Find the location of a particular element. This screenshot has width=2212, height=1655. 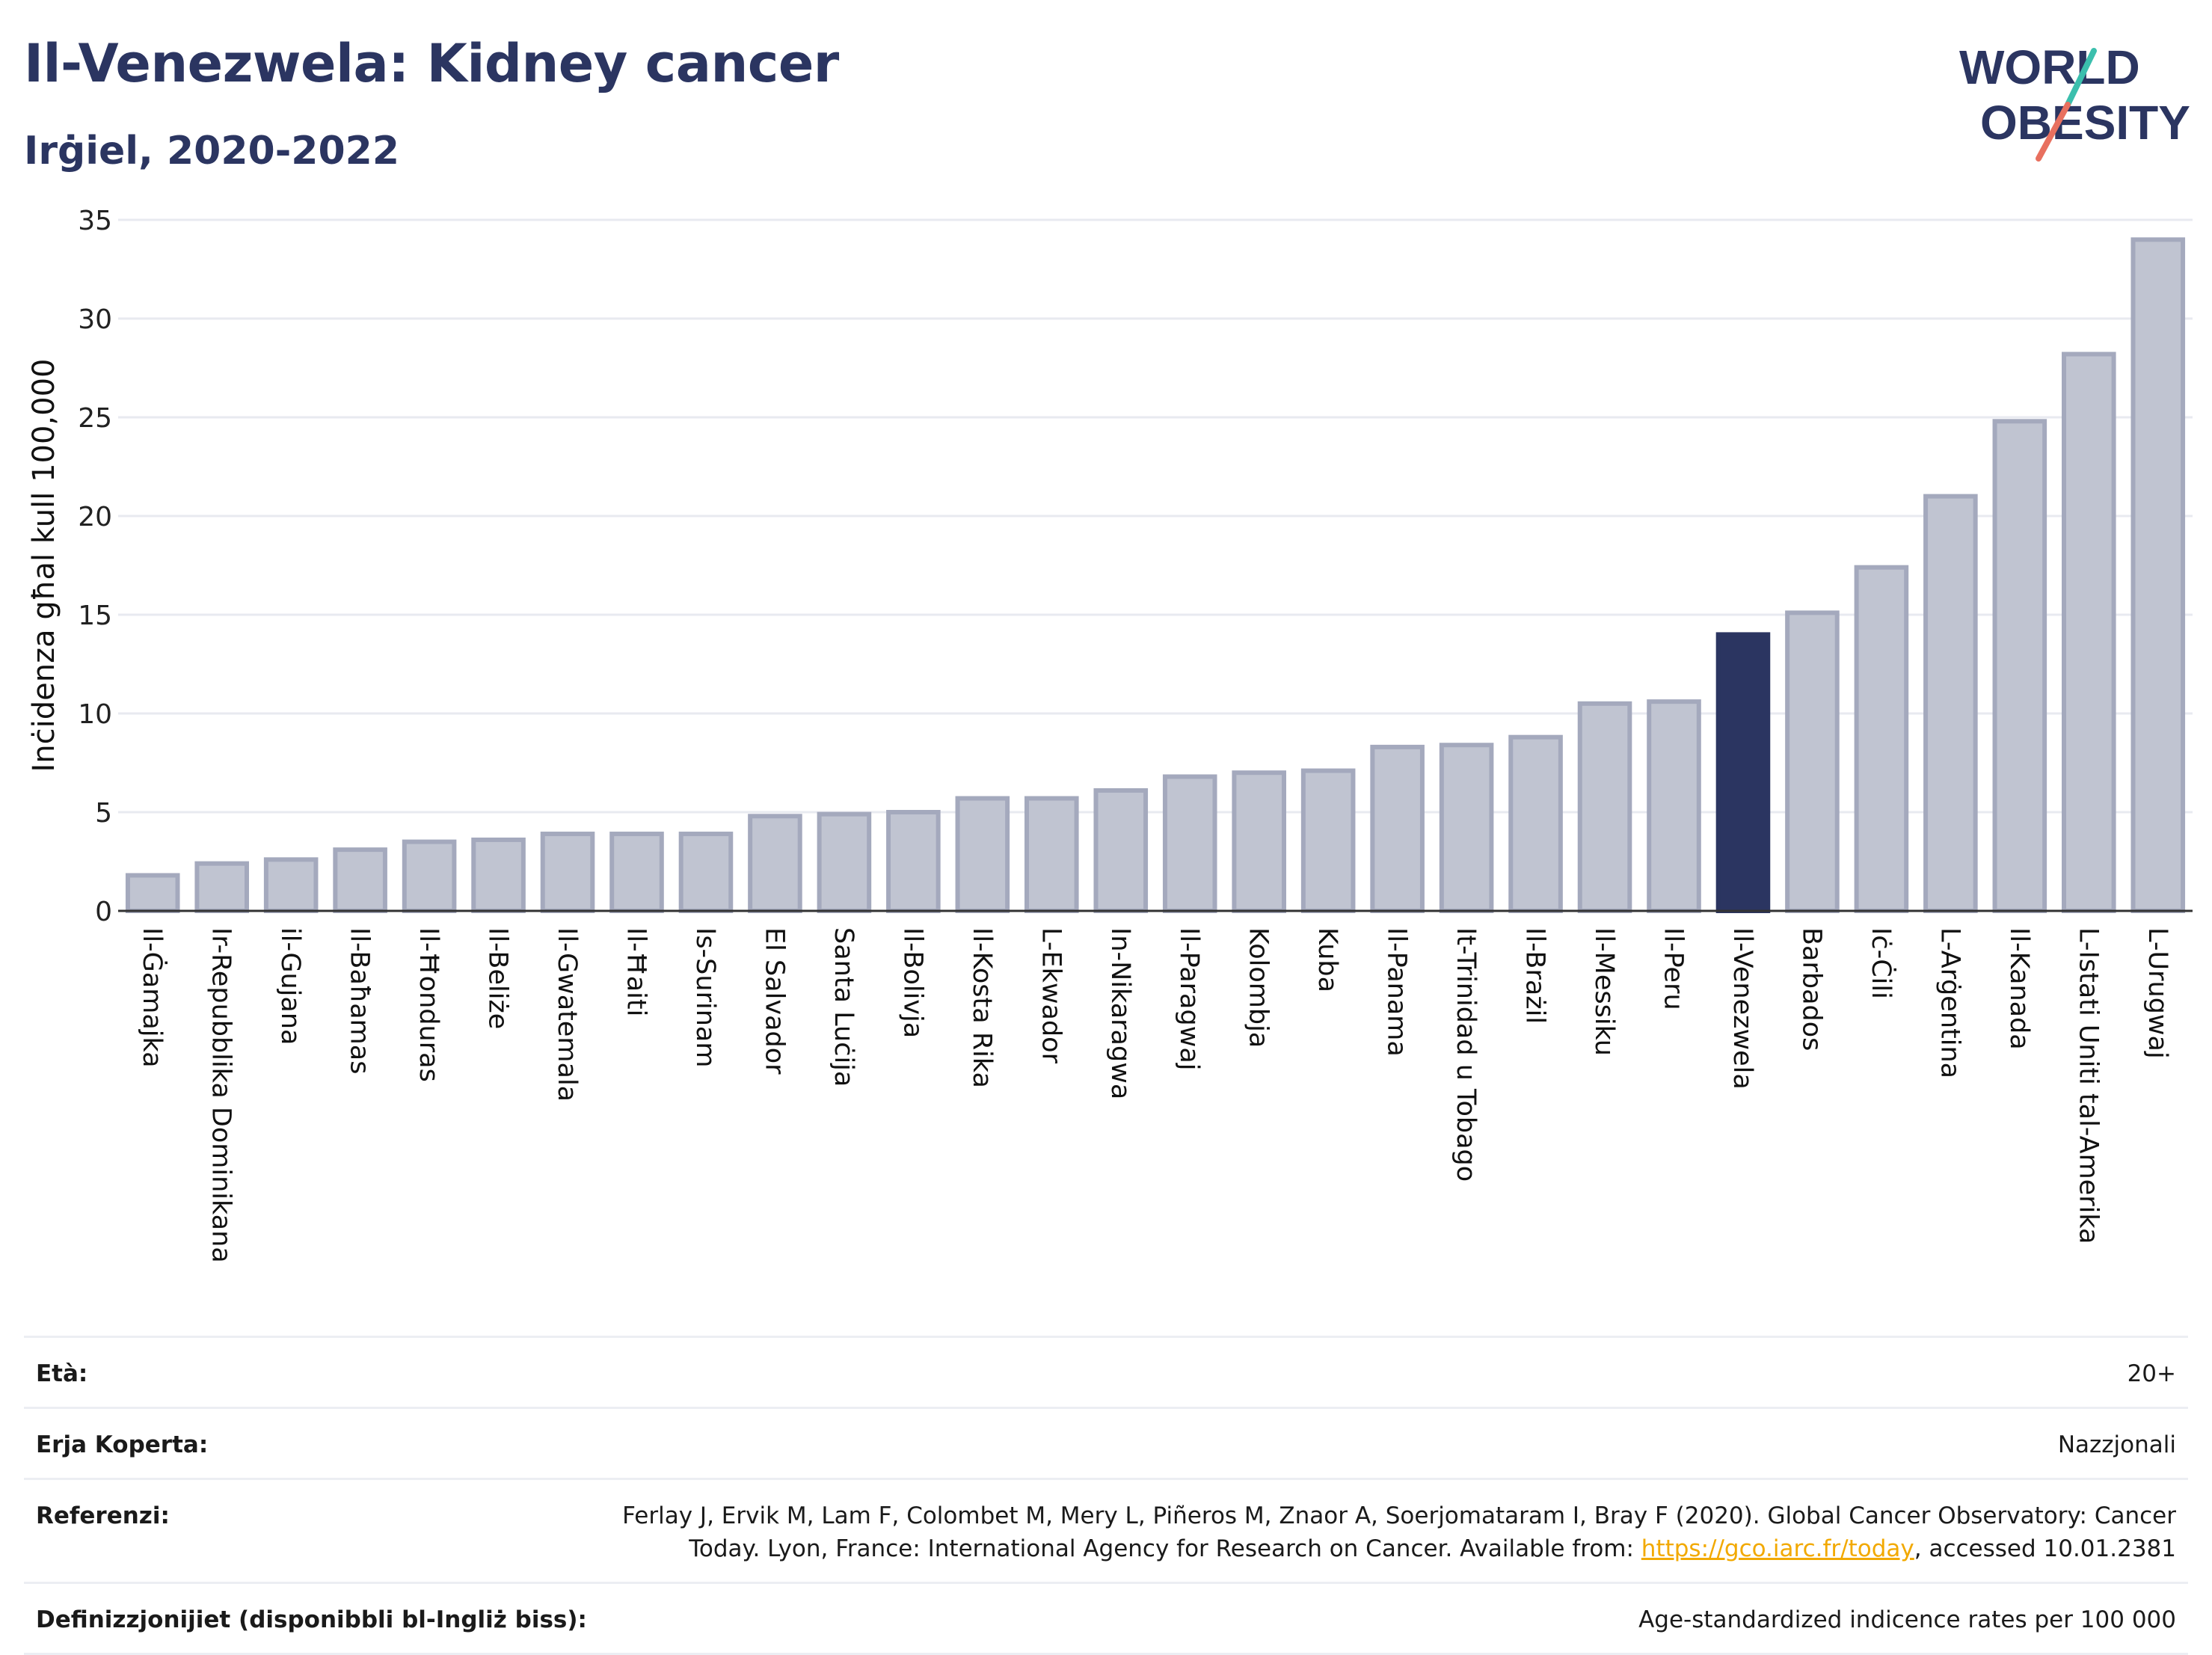

references-accessed: , accessed 10.01.2381 is located at coordinates (2045, 1548).